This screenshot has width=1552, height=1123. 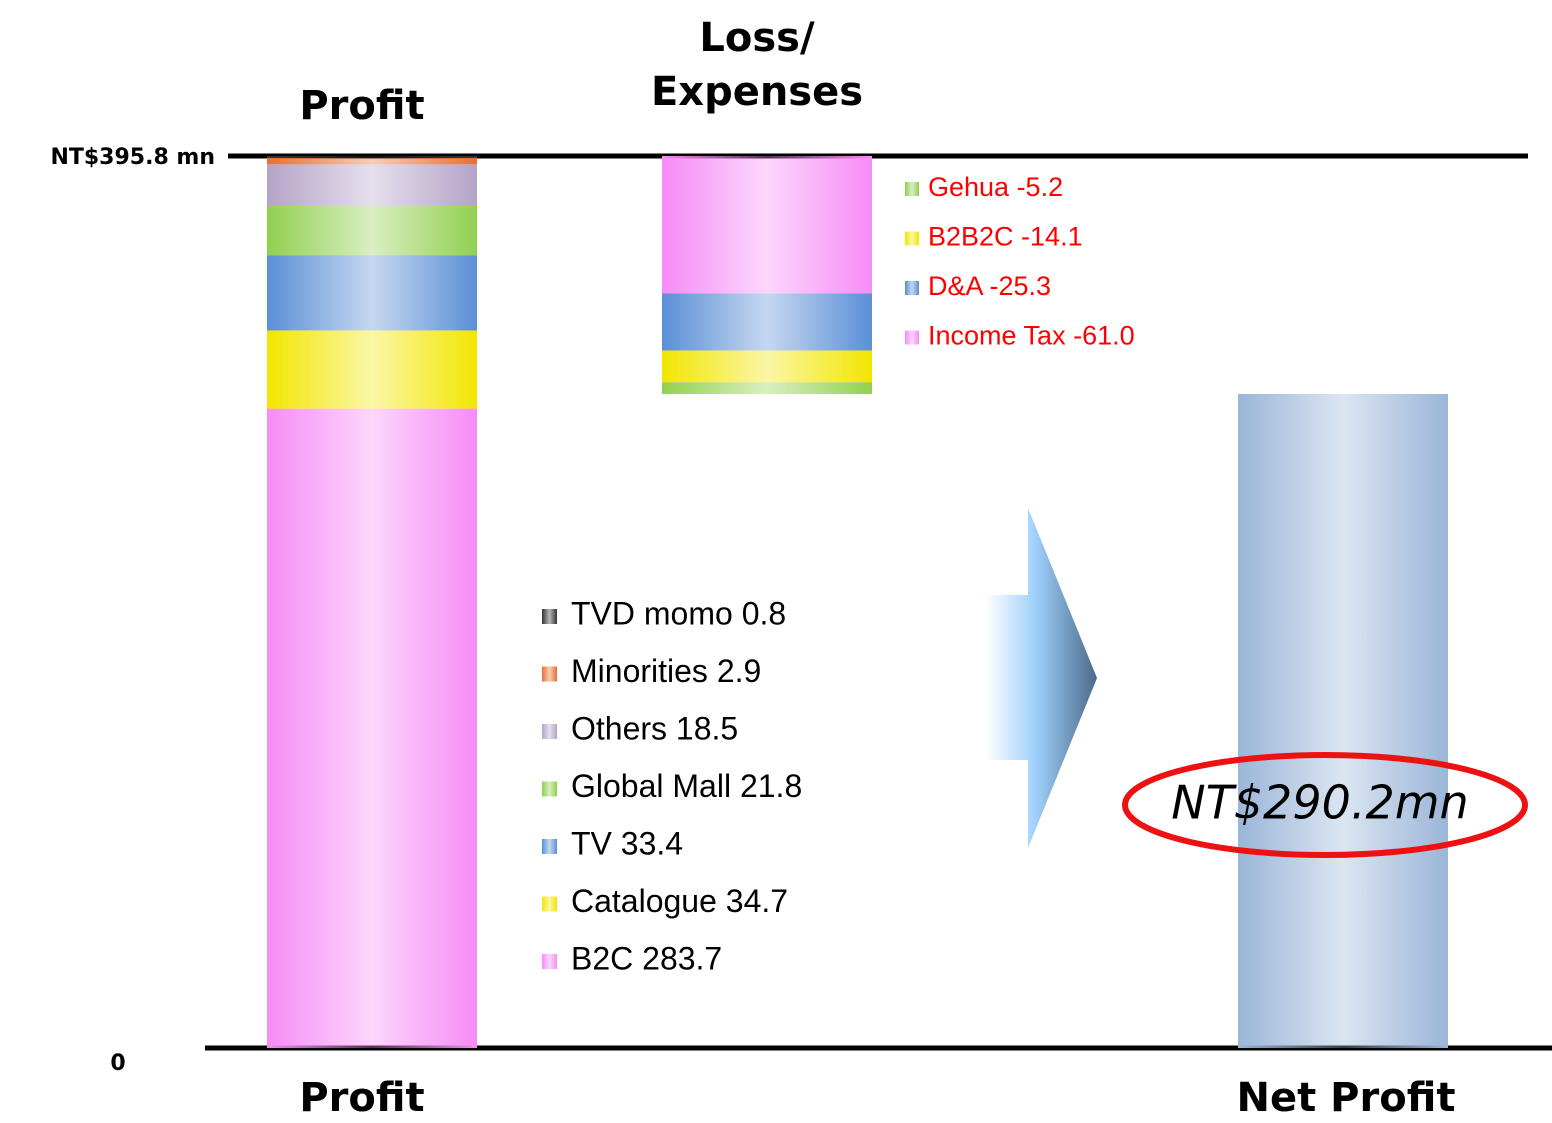 What do you see at coordinates (995, 187) in the screenshot?
I see `legend-label: Gehua -5.2` at bounding box center [995, 187].